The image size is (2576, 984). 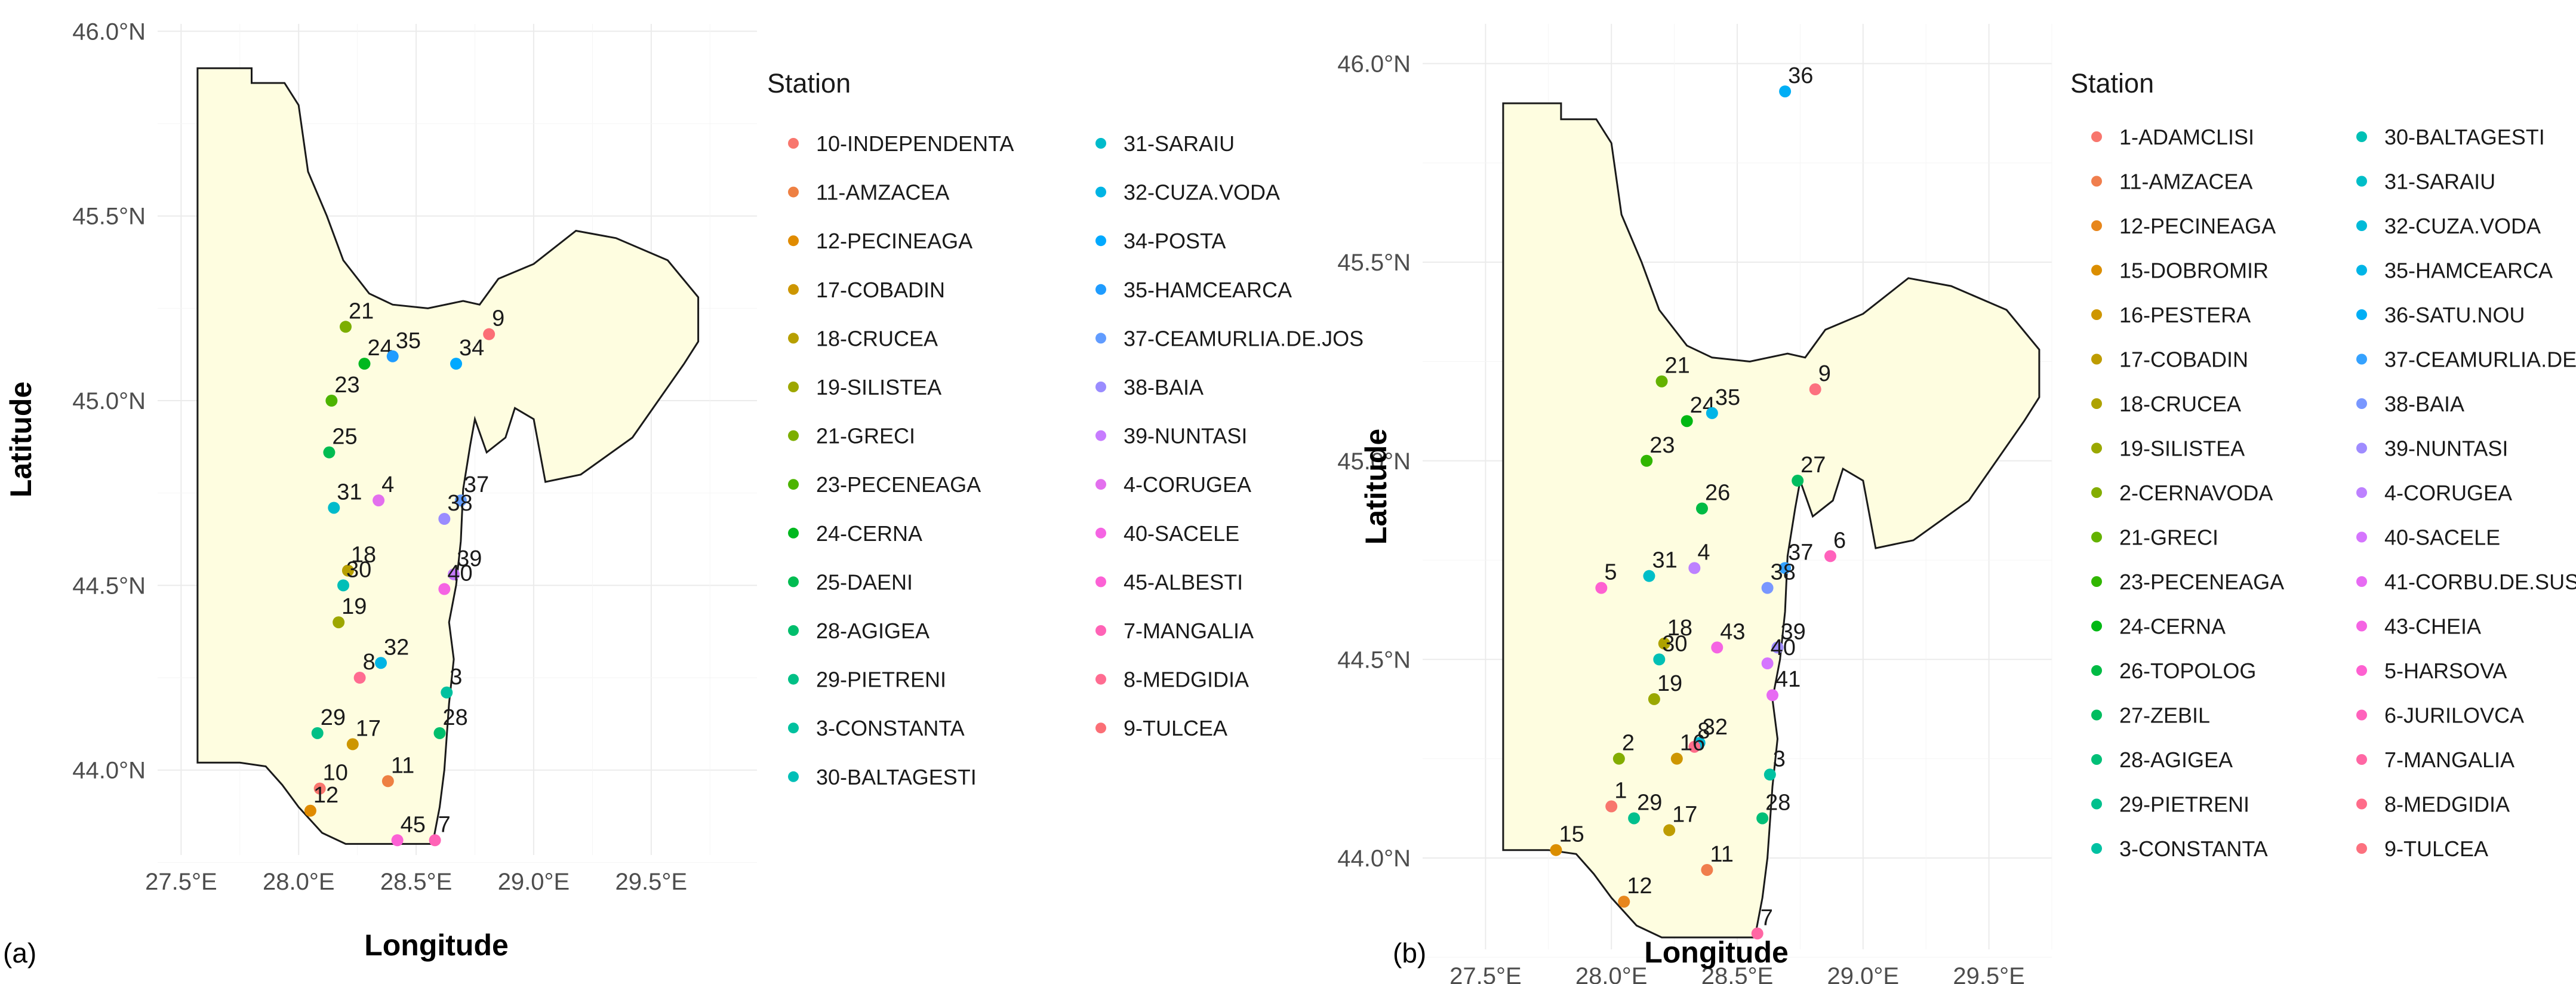 What do you see at coordinates (1703, 731) in the screenshot?
I see `station-label-8: 8` at bounding box center [1703, 731].